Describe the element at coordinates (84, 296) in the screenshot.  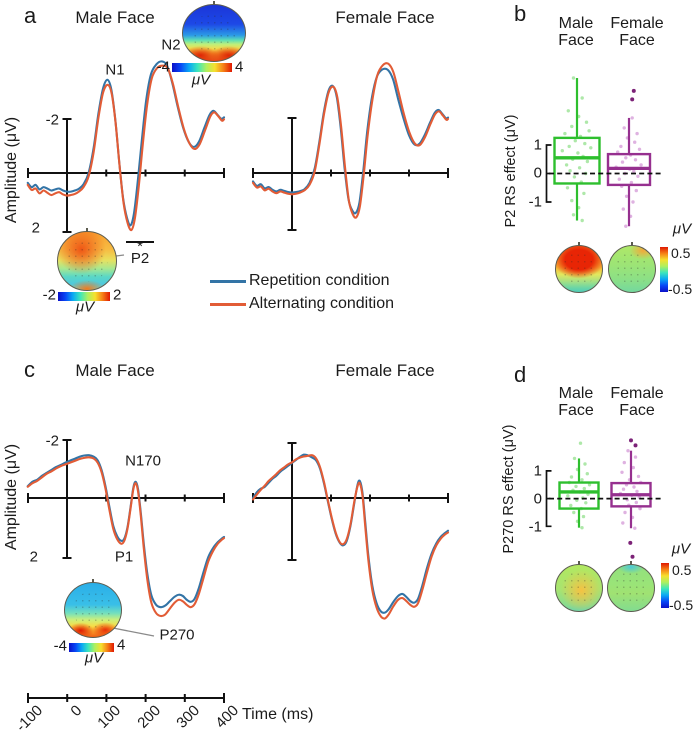
I see `p2-colorbar` at that location.